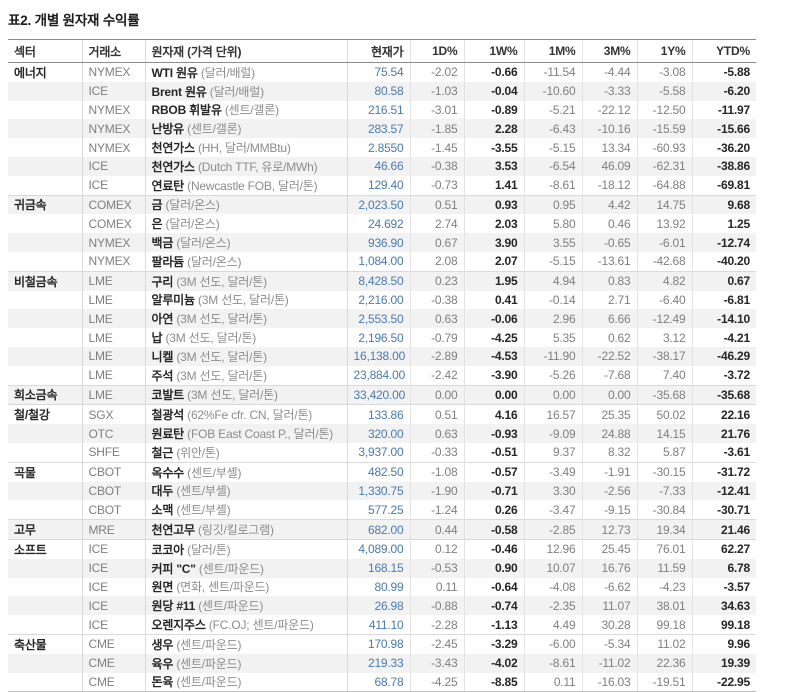 This screenshot has width=800, height=692. Describe the element at coordinates (493, 625) in the screenshot. I see `chg-1w-cell: -1.13` at that location.